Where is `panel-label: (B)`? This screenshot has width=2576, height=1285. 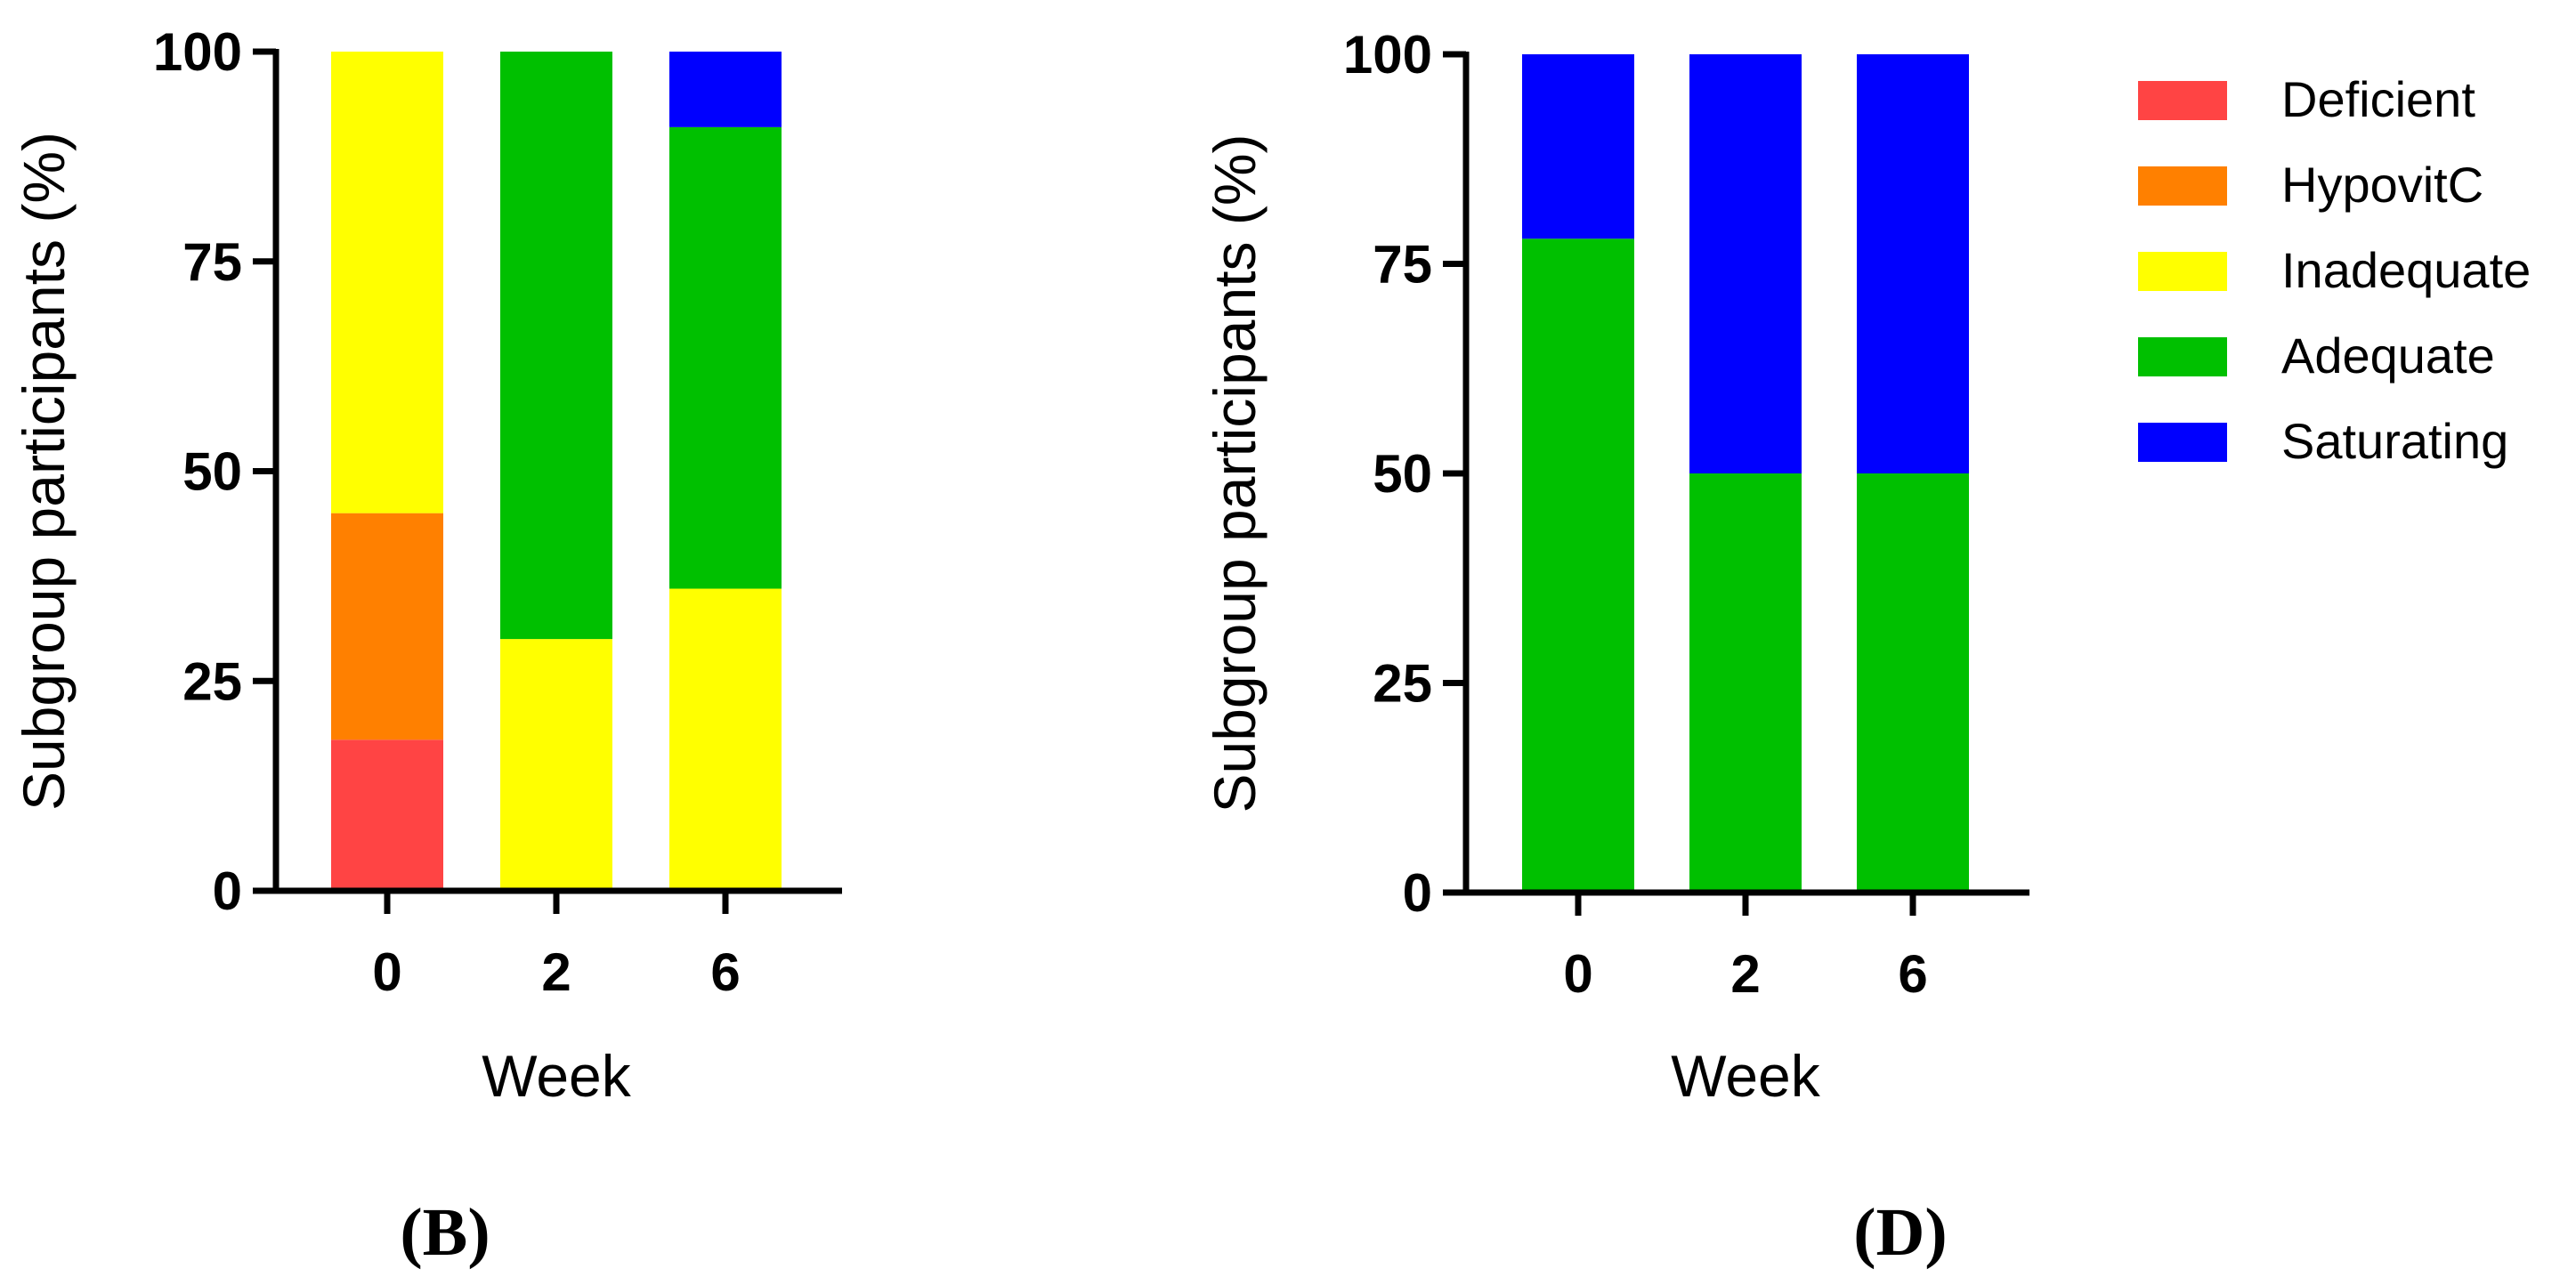 panel-label: (B) is located at coordinates (445, 1232).